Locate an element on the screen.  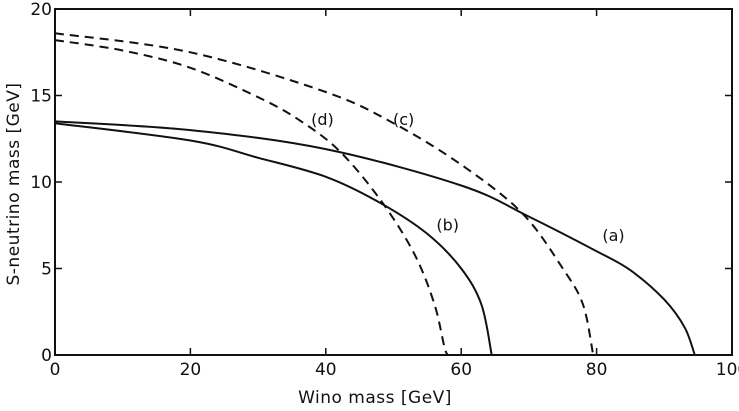
y-tick-label: 15 is located at coordinates (41, 97).